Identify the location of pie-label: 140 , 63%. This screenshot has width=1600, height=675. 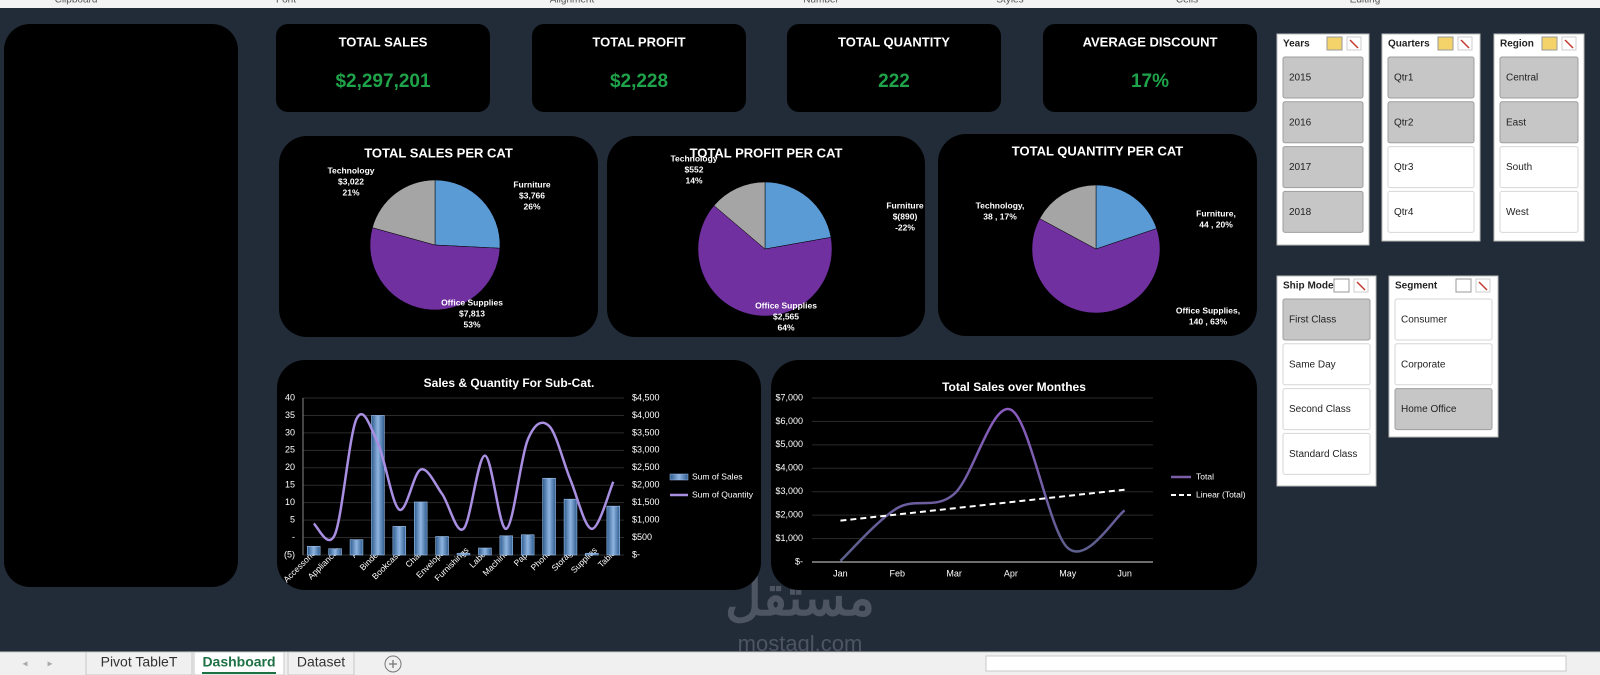
(1208, 321).